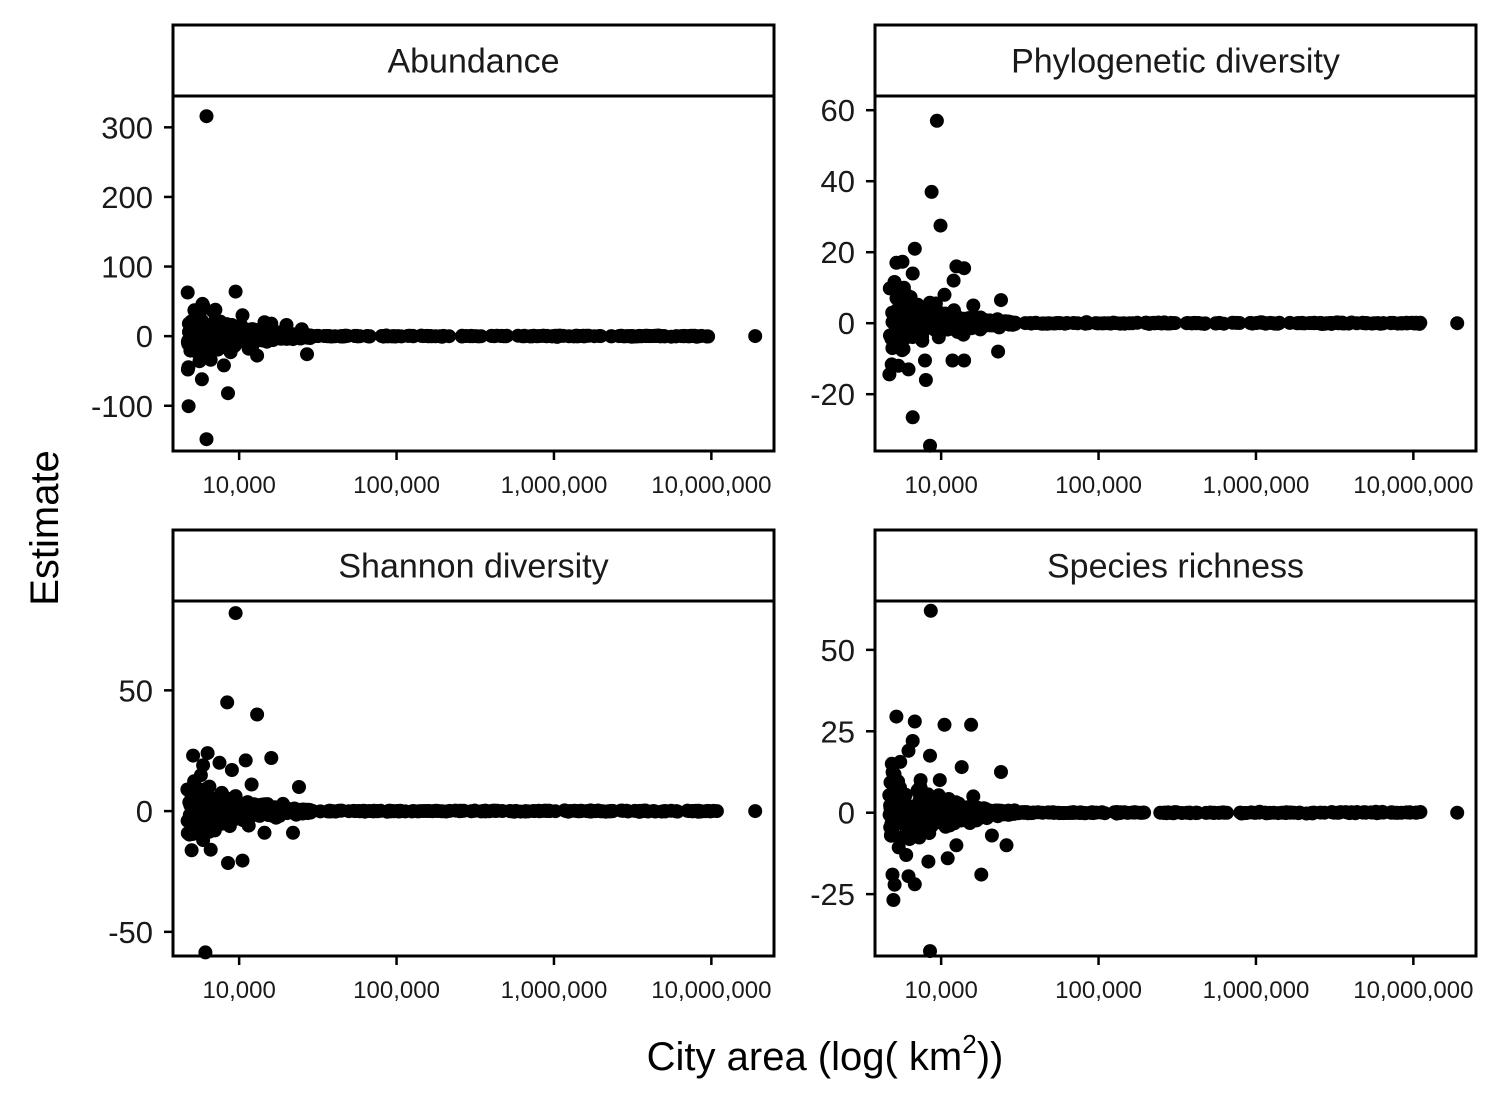  Describe the element at coordinates (144, 336) in the screenshot. I see `abundance-ytick-label: 0` at that location.